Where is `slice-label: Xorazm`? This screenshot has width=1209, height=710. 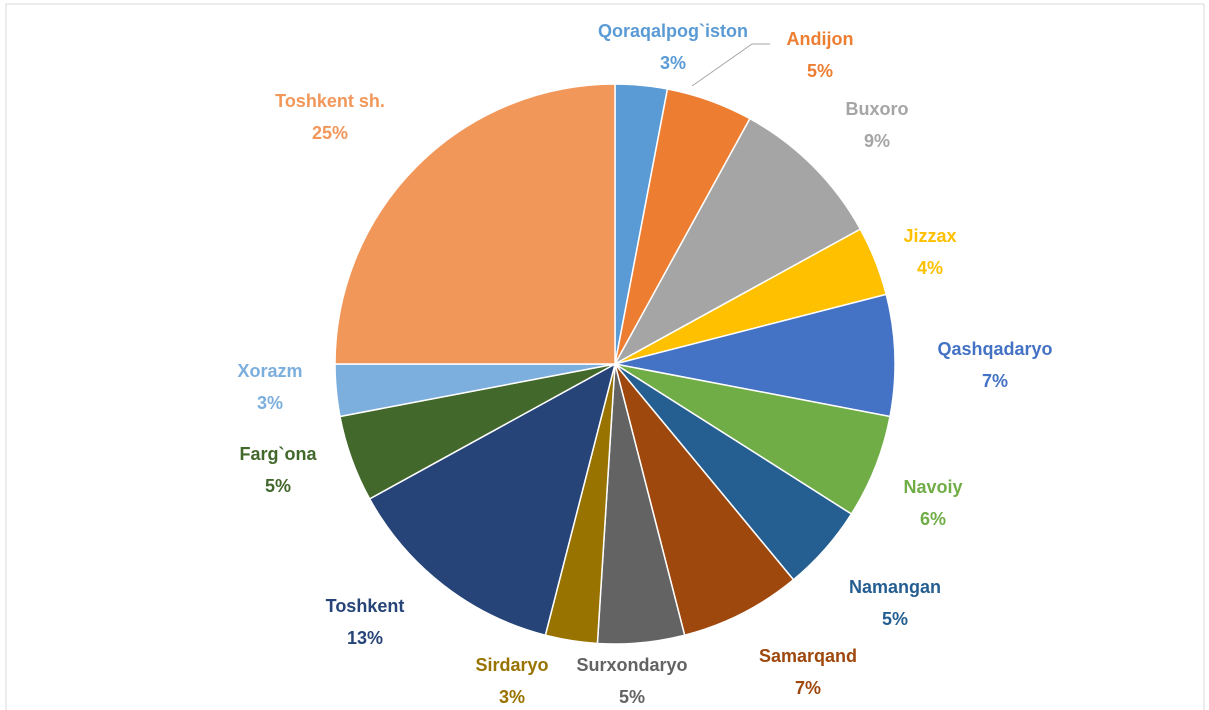 slice-label: Xorazm is located at coordinates (269, 371).